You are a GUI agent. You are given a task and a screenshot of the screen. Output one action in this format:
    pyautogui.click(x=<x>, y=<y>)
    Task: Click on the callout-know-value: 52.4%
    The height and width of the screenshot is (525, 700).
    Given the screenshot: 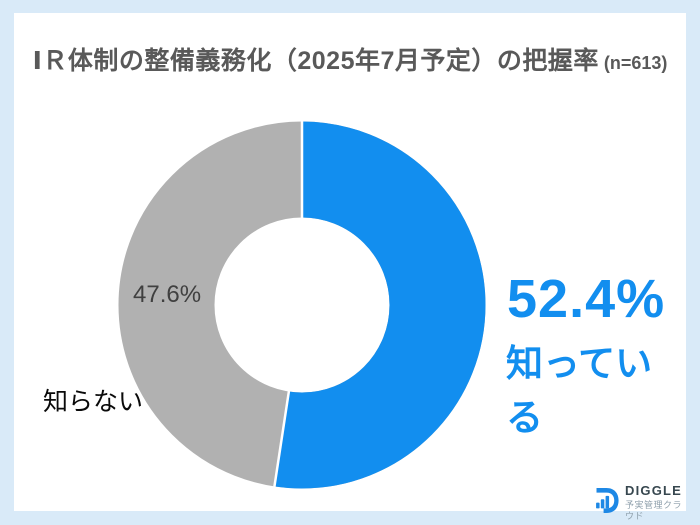 What is the action you would take?
    pyautogui.click(x=586, y=299)
    